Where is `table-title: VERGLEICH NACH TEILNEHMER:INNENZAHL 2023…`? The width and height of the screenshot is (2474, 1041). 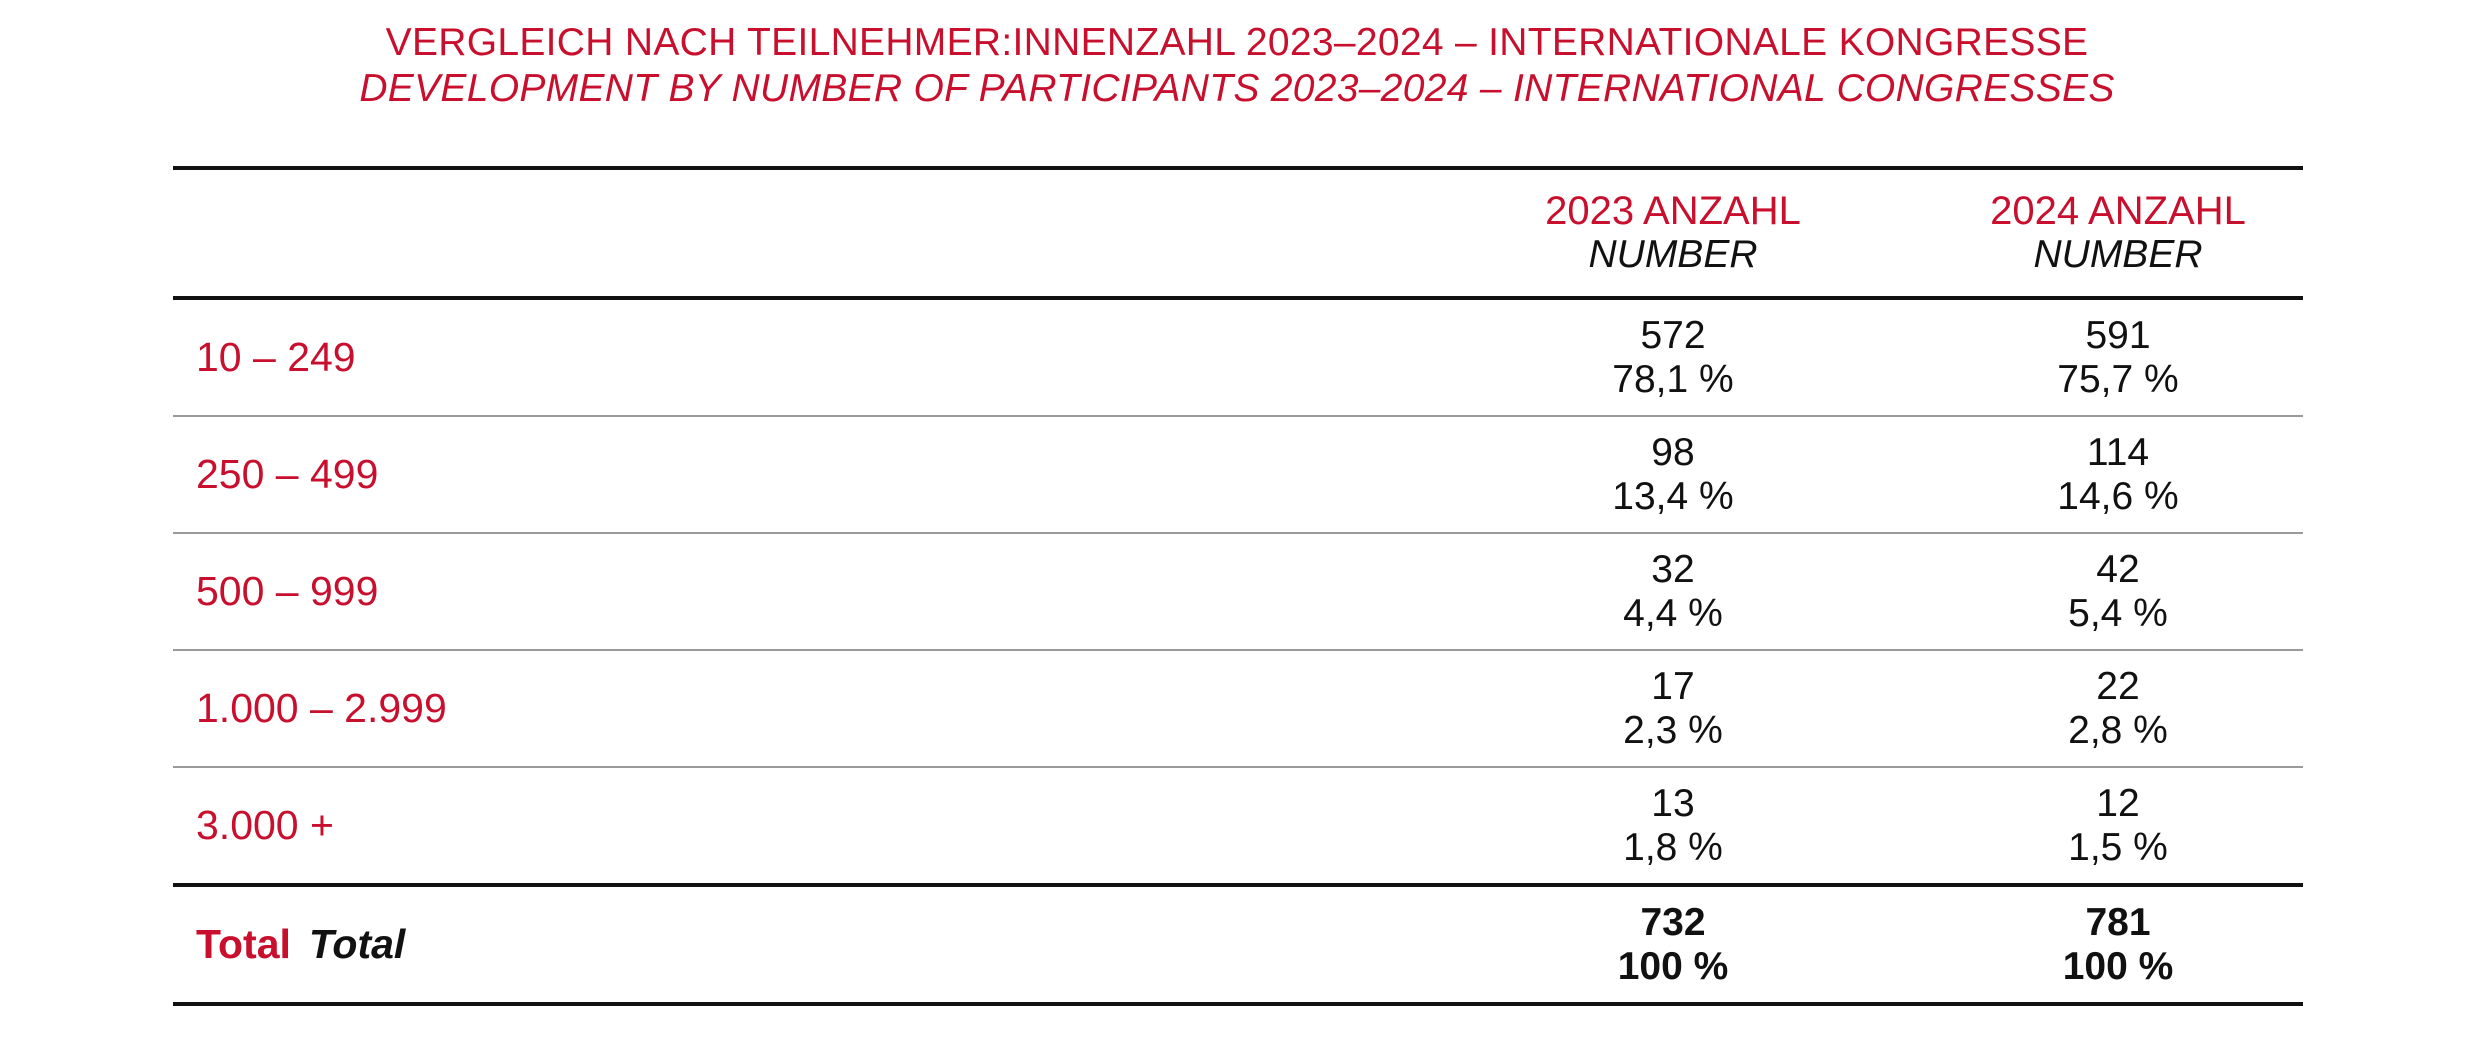 table-title: VERGLEICH NACH TEILNEHMER:INNENZAHL 2023… is located at coordinates (1237, 66).